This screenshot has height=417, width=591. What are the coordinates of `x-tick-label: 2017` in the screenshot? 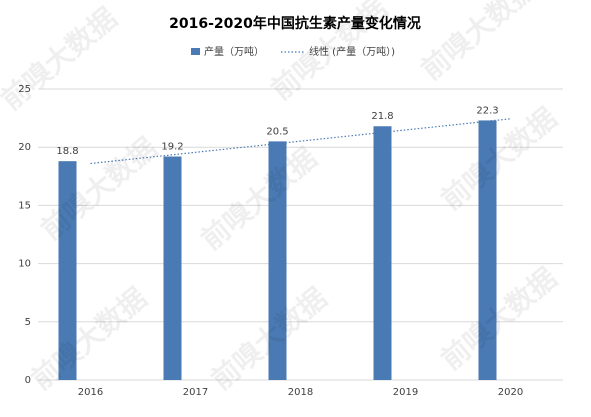 It's located at (195, 392).